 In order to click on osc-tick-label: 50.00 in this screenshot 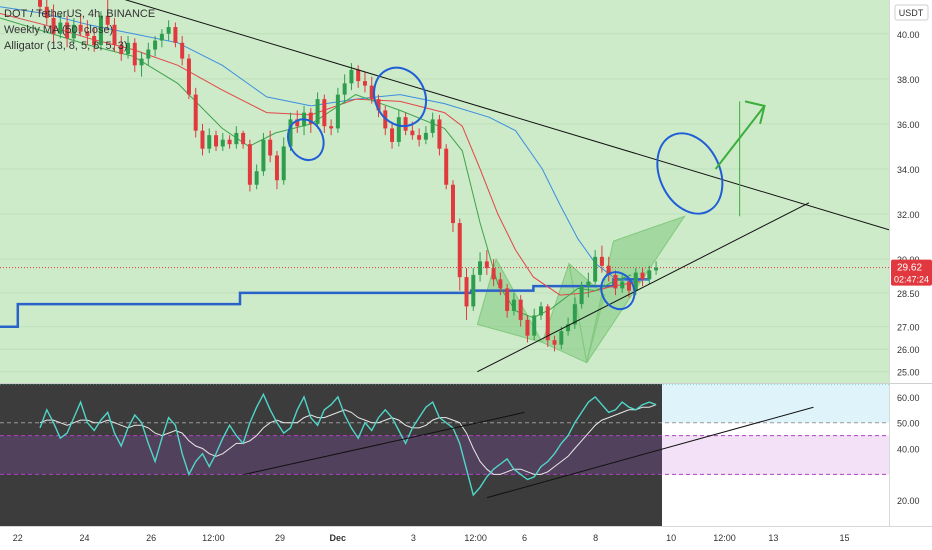, I will do `click(908, 424)`.